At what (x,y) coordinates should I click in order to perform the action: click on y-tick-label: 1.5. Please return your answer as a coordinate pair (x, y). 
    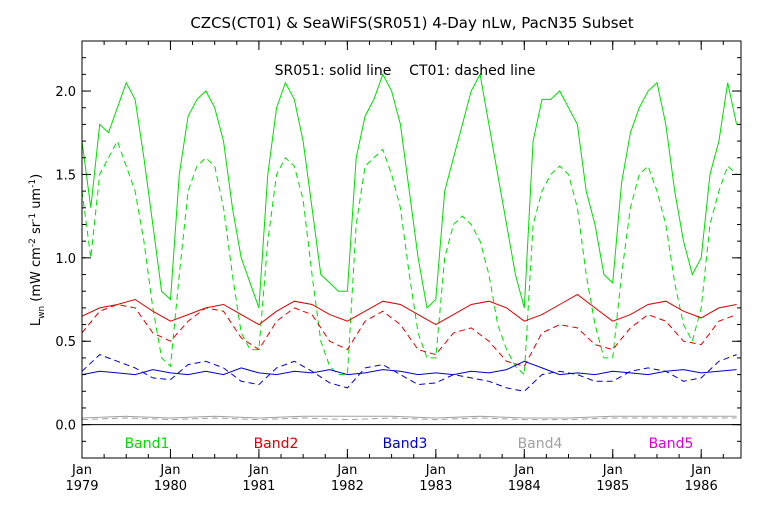
    Looking at the image, I should click on (65, 175).